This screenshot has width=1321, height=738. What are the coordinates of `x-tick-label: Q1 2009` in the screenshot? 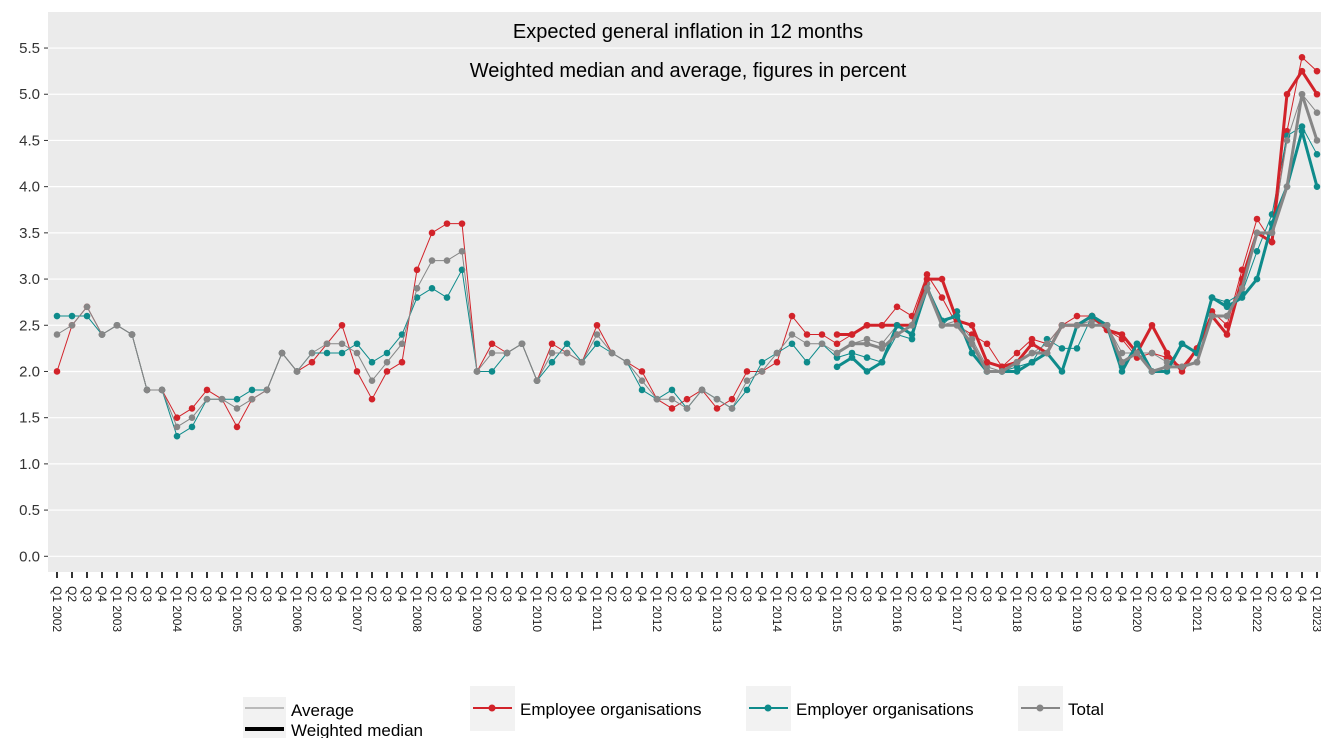 It's located at (477, 609).